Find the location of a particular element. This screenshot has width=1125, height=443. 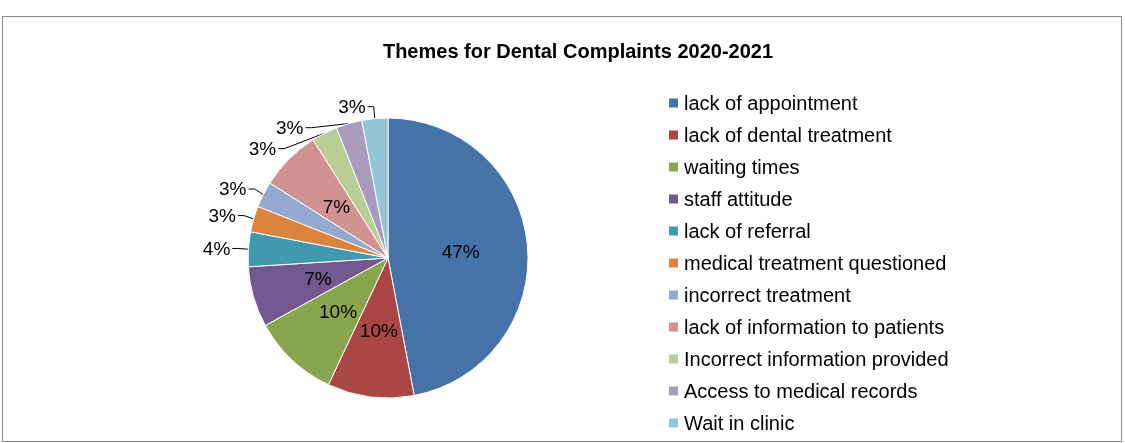

legend-label: lack of information to patients is located at coordinates (814, 327).